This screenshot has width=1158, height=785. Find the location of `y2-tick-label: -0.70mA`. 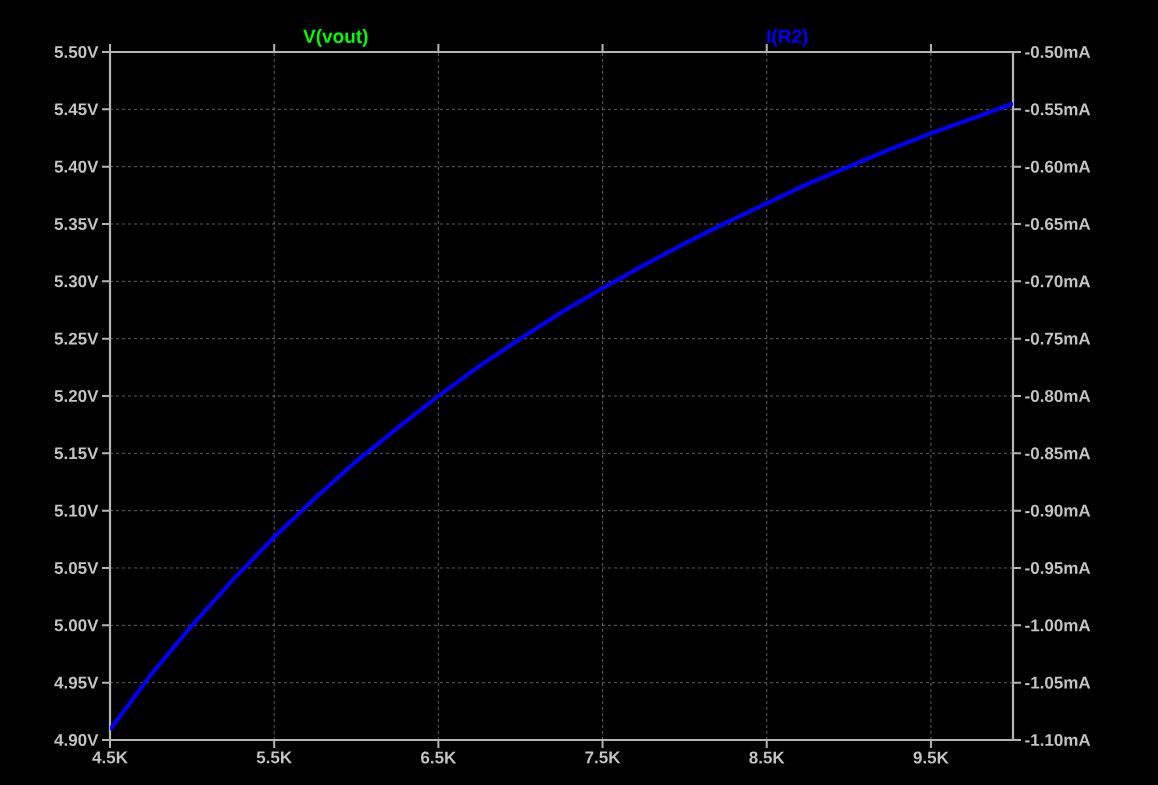

y2-tick-label: -0.70mA is located at coordinates (1058, 281).